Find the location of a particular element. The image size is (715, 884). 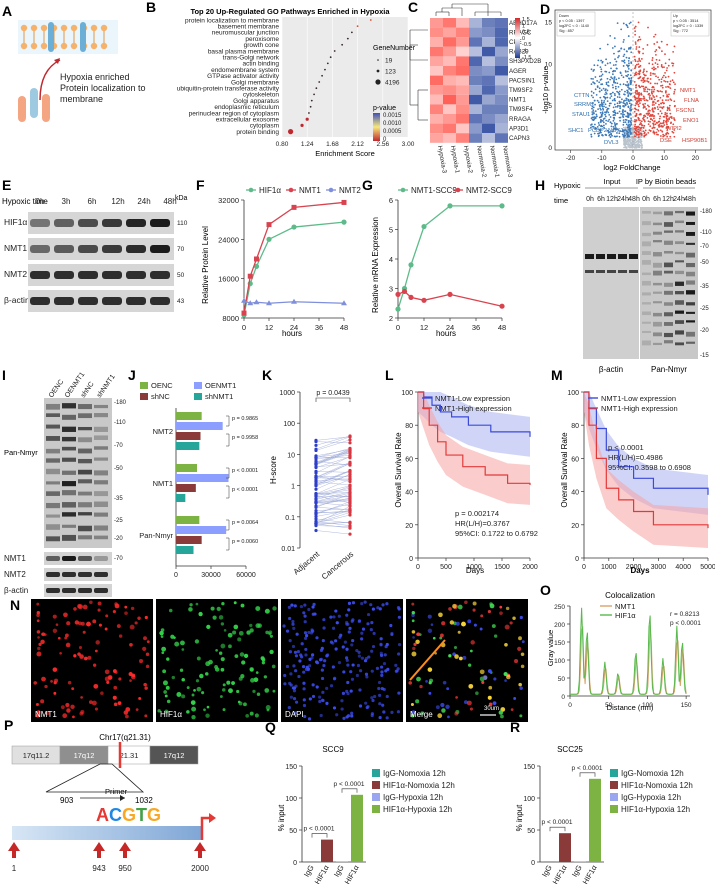

legend-label: IgG-Hypoxia 12h is located at coordinates (413, 797).